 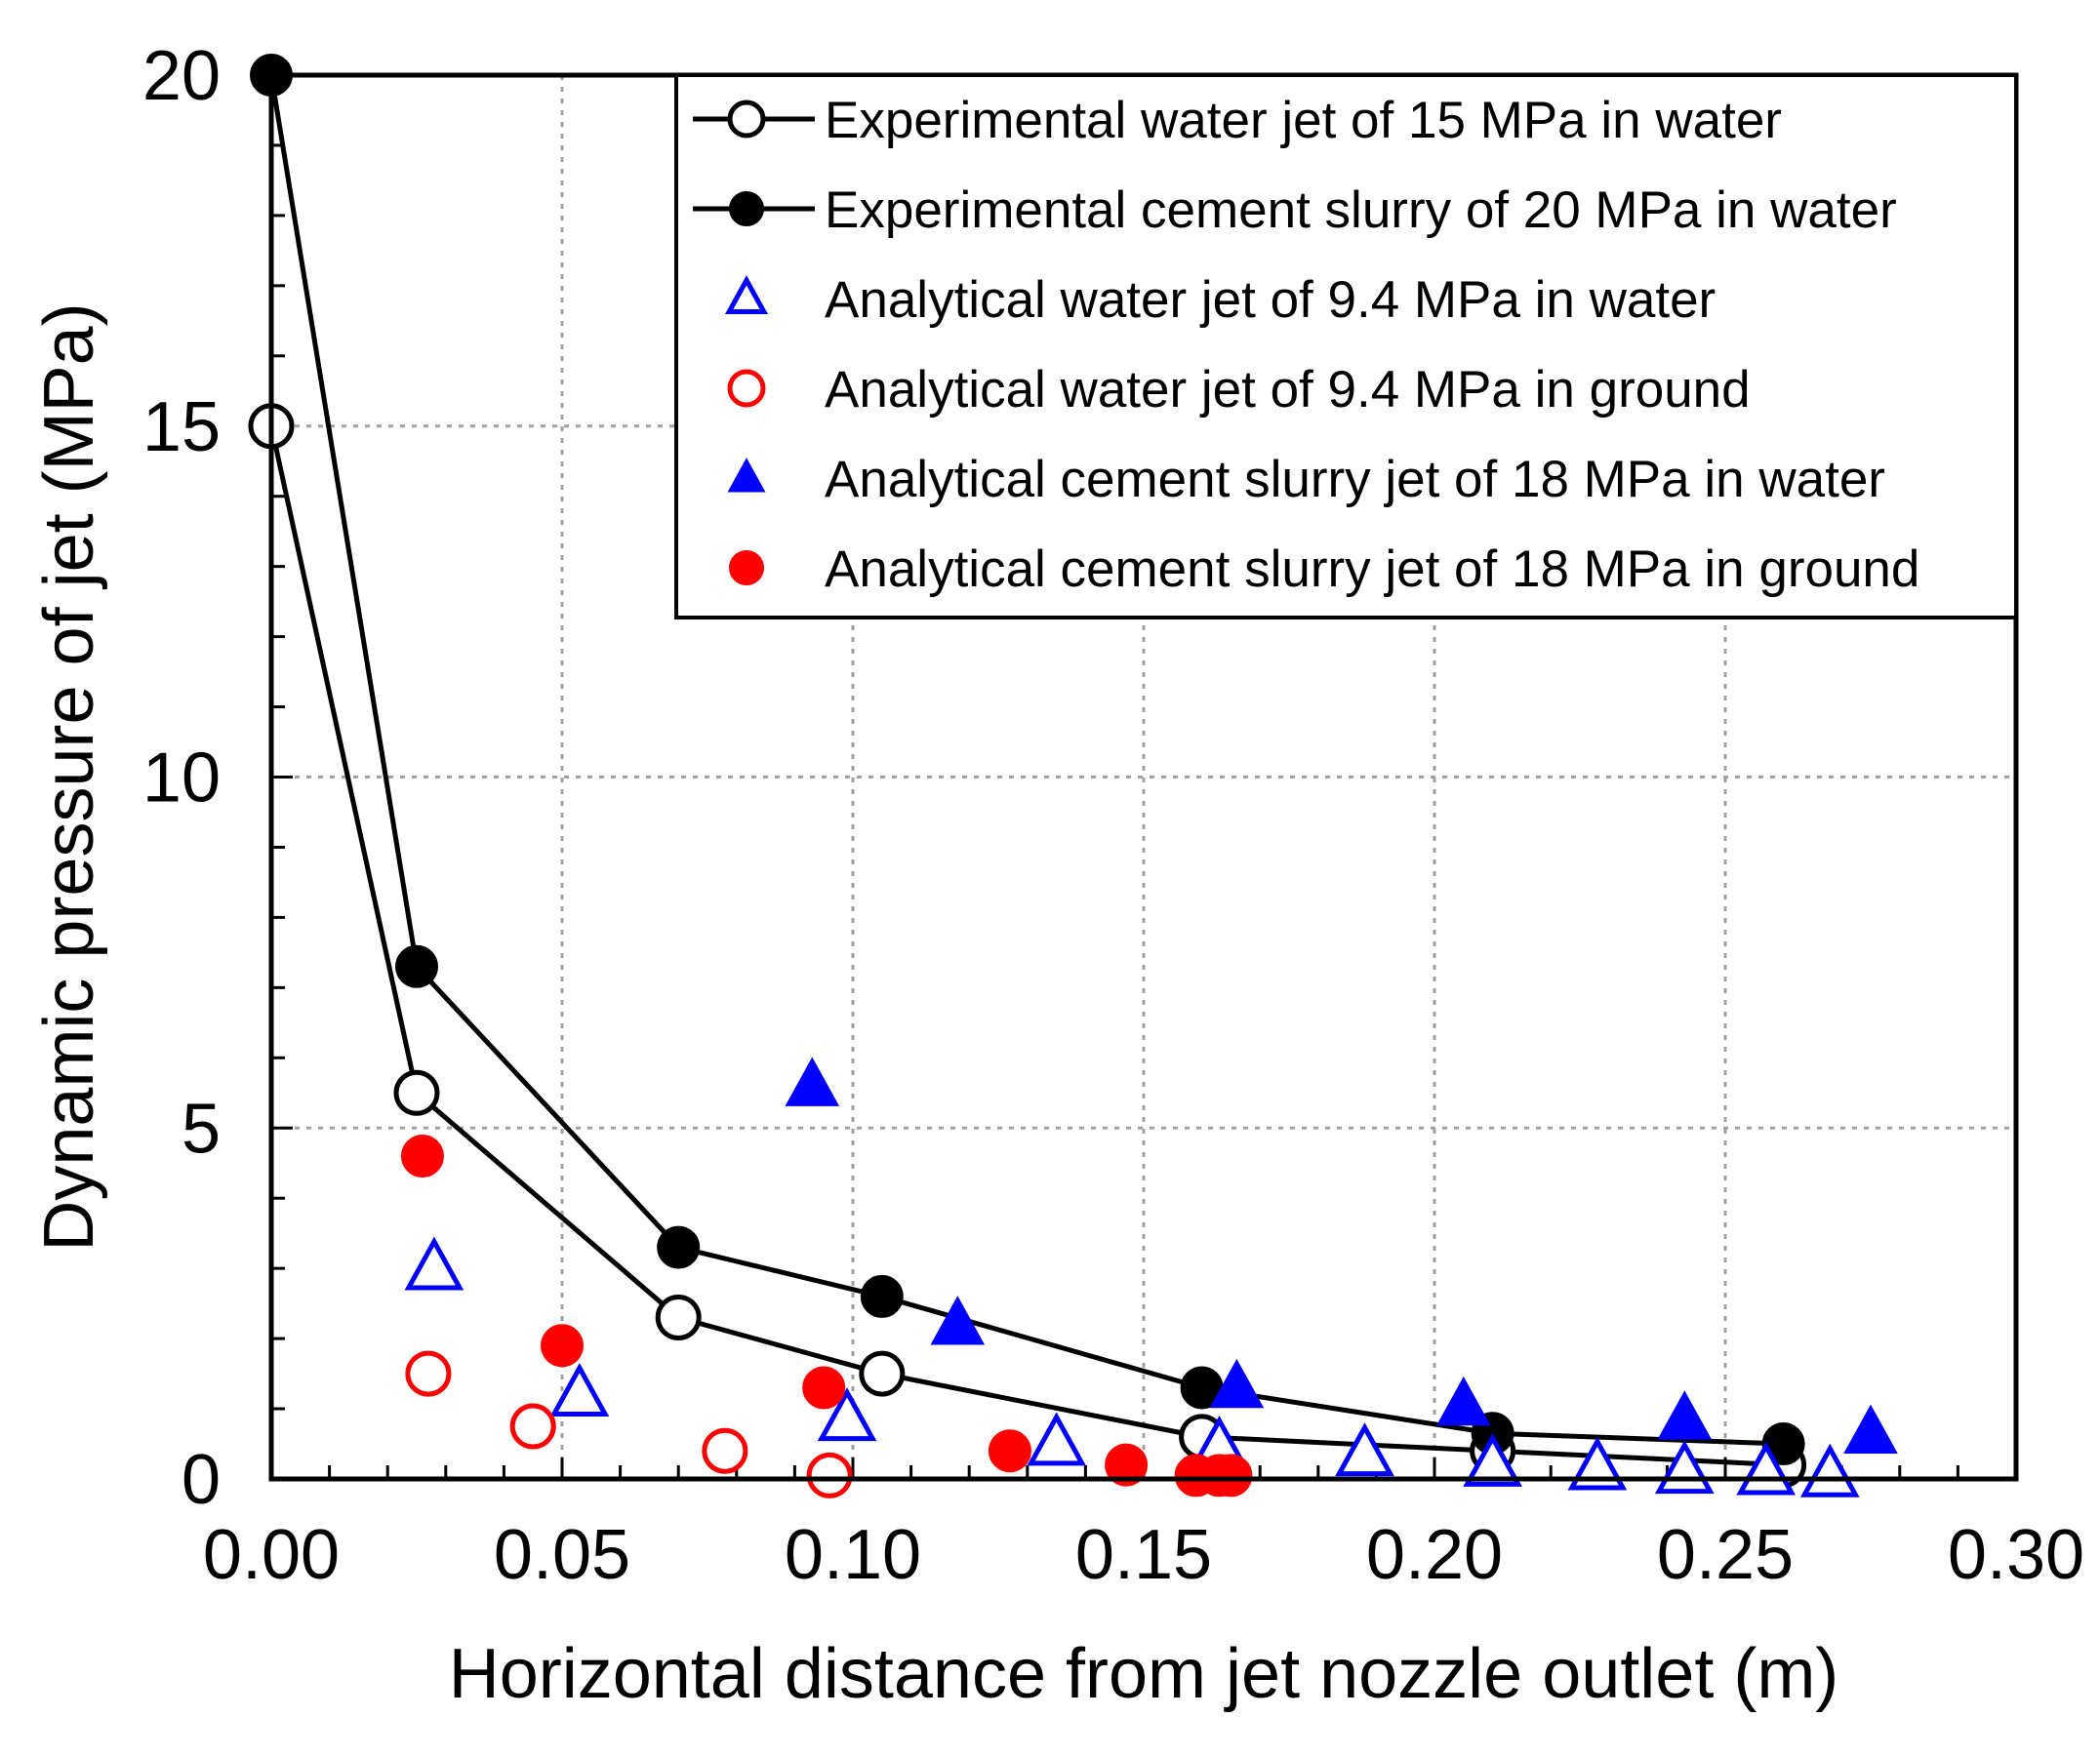 What do you see at coordinates (181, 778) in the screenshot?
I see `y-tick-label: 10` at bounding box center [181, 778].